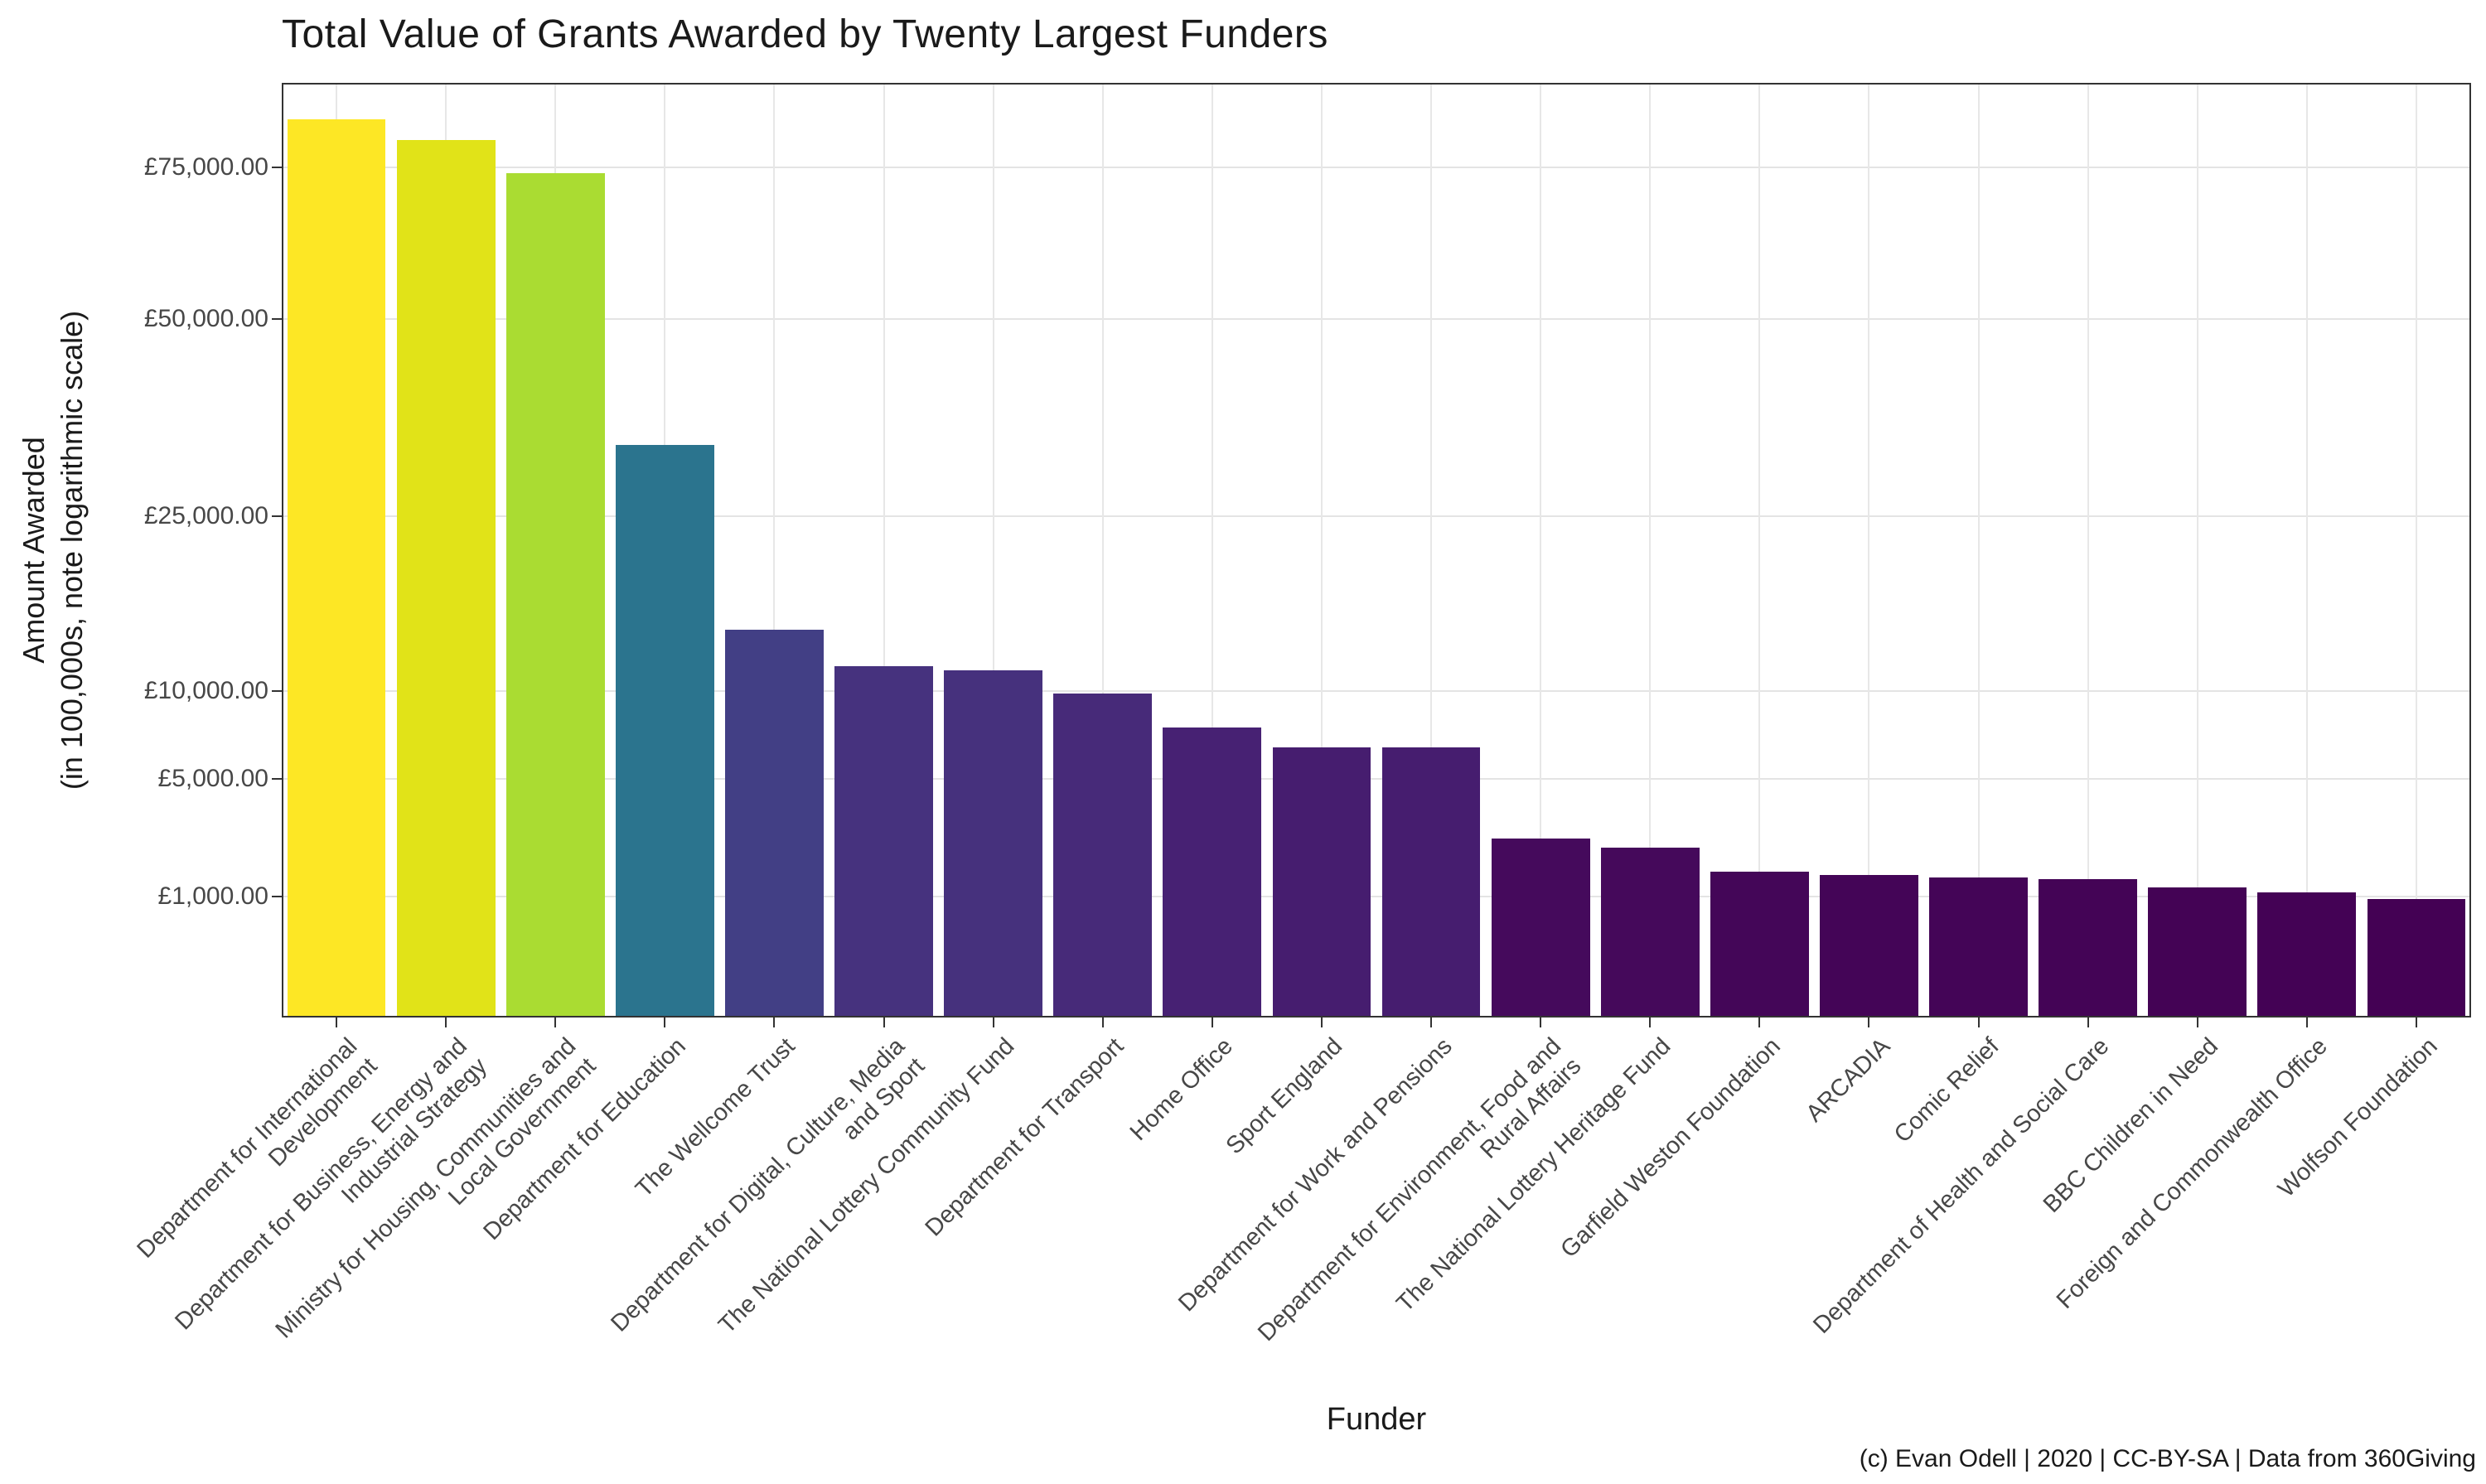 This screenshot has height=1484, width=2486. I want to click on x-tick-label: Comic Relief, so click(1947, 1090).